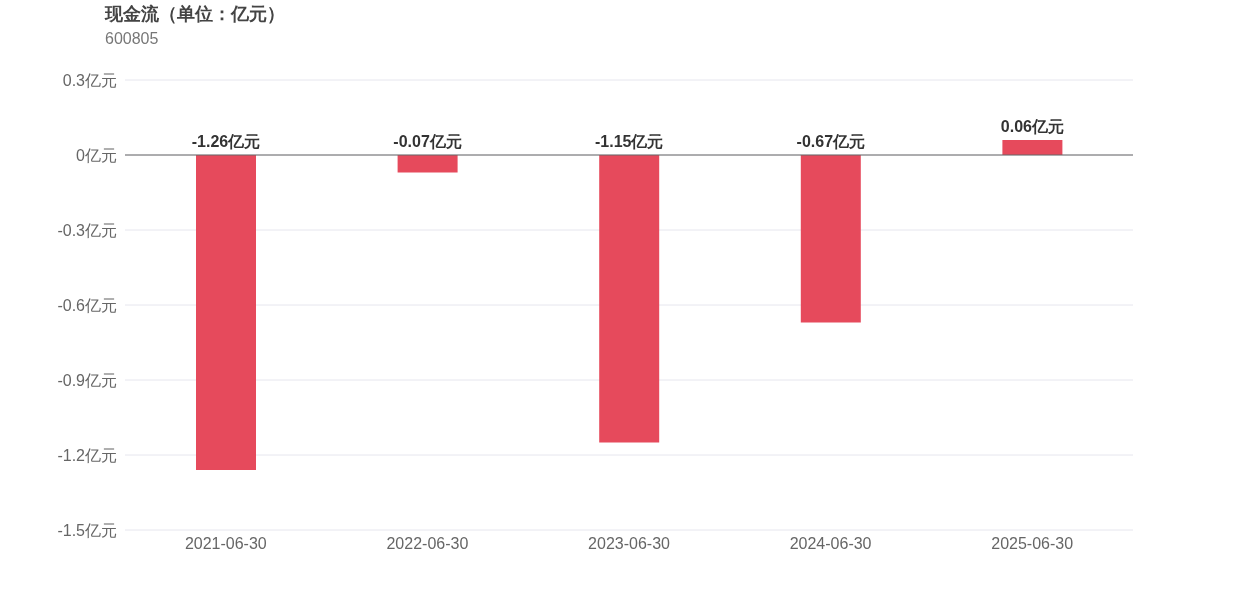 This screenshot has height=600, width=1250. What do you see at coordinates (87, 305) in the screenshot?
I see `y-tick-label: -0.6亿元` at bounding box center [87, 305].